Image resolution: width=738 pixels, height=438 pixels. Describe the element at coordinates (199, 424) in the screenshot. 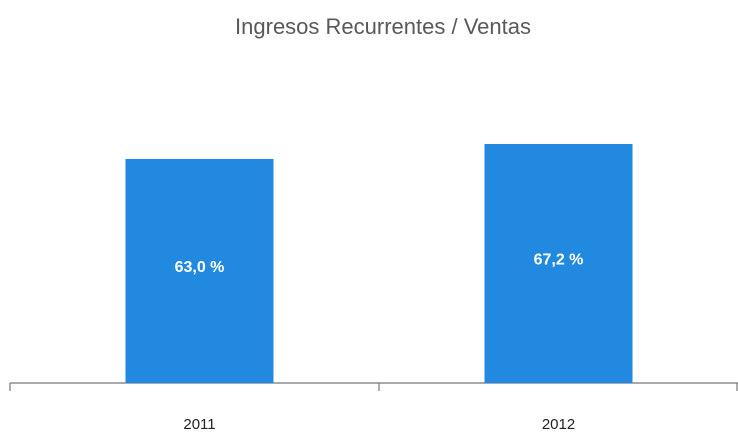

I see `x-tick-label: 2011` at that location.